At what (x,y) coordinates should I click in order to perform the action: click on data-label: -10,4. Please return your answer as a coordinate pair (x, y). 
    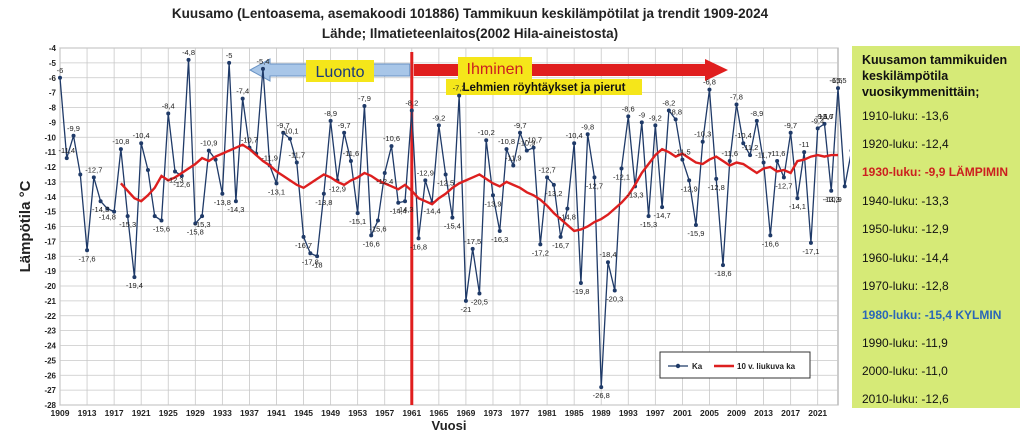
    Looking at the image, I should click on (574, 135).